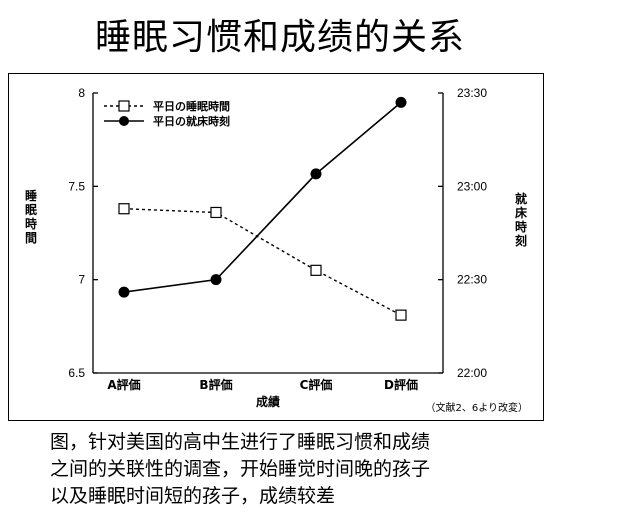 Image resolution: width=630 pixels, height=526 pixels. What do you see at coordinates (472, 186) in the screenshot?
I see `right-tick-label: 23:00` at bounding box center [472, 186].